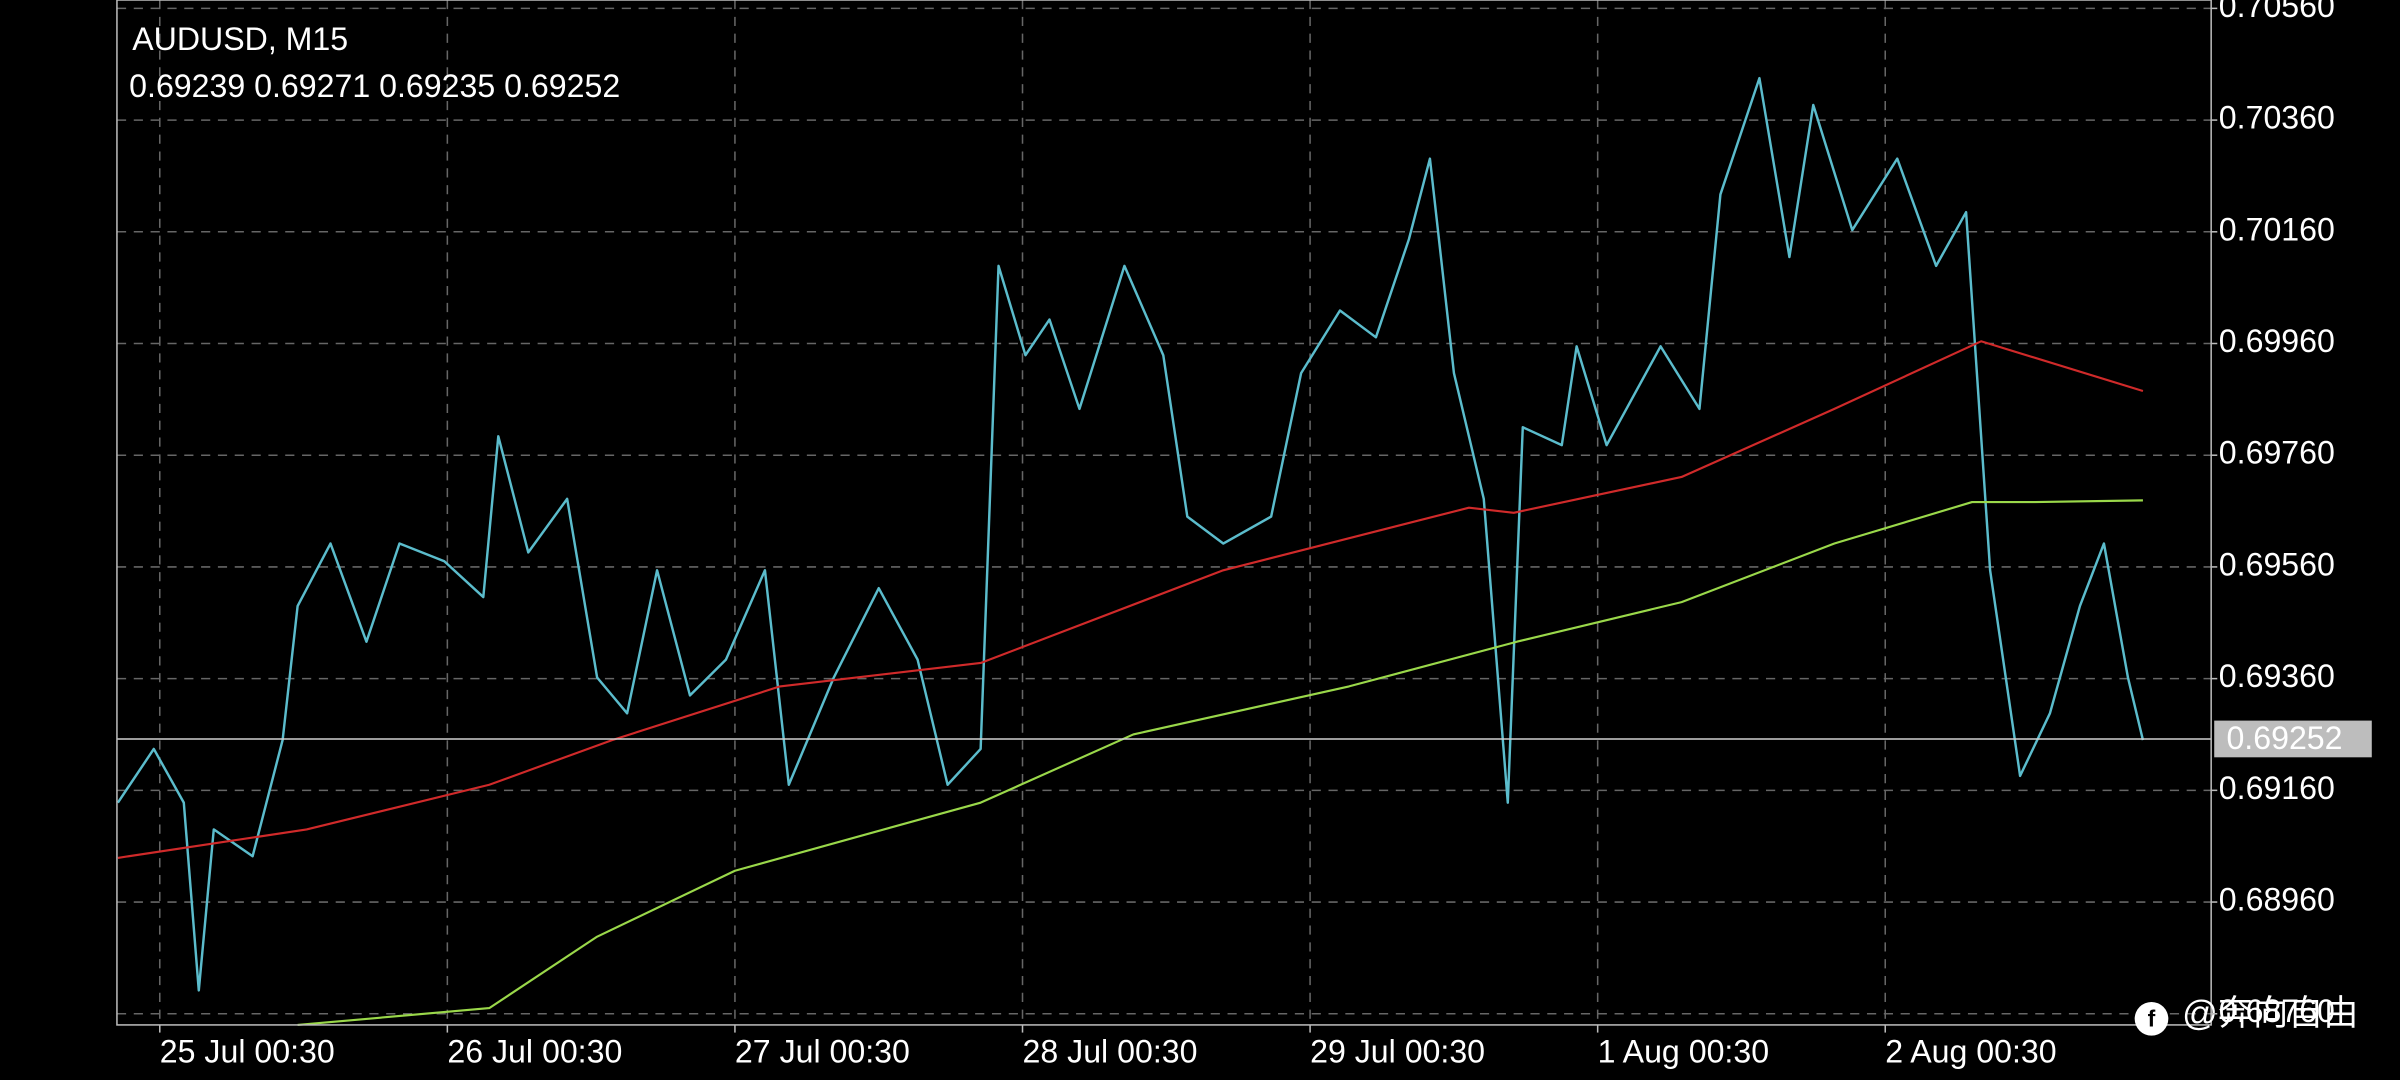 The width and height of the screenshot is (2400, 1080). I want to click on x-tick-label: 2 Aug 00:30, so click(1970, 1051).